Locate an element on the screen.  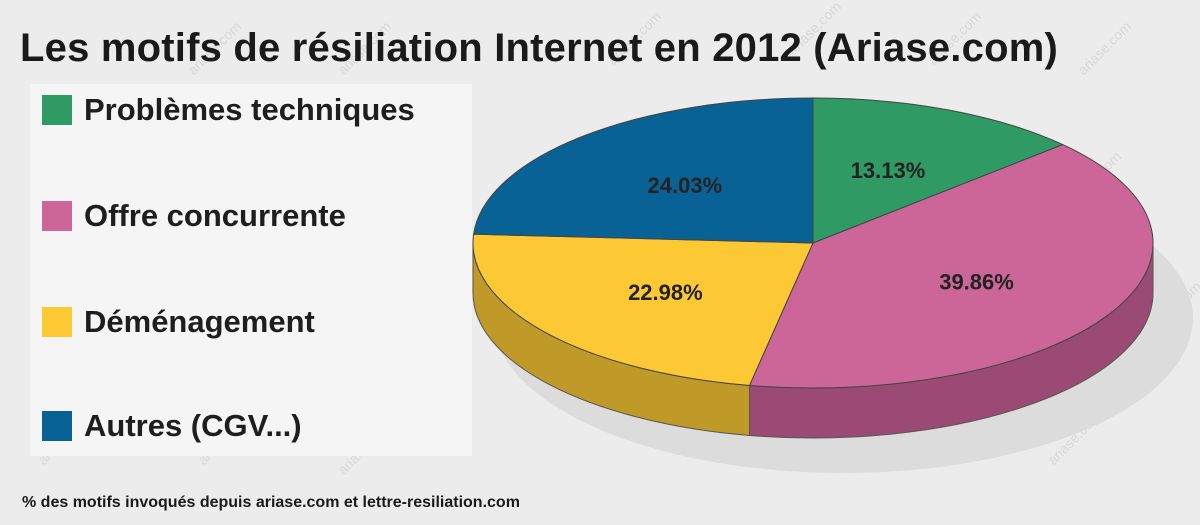
legend-label: Déménagement is located at coordinates (199, 321).